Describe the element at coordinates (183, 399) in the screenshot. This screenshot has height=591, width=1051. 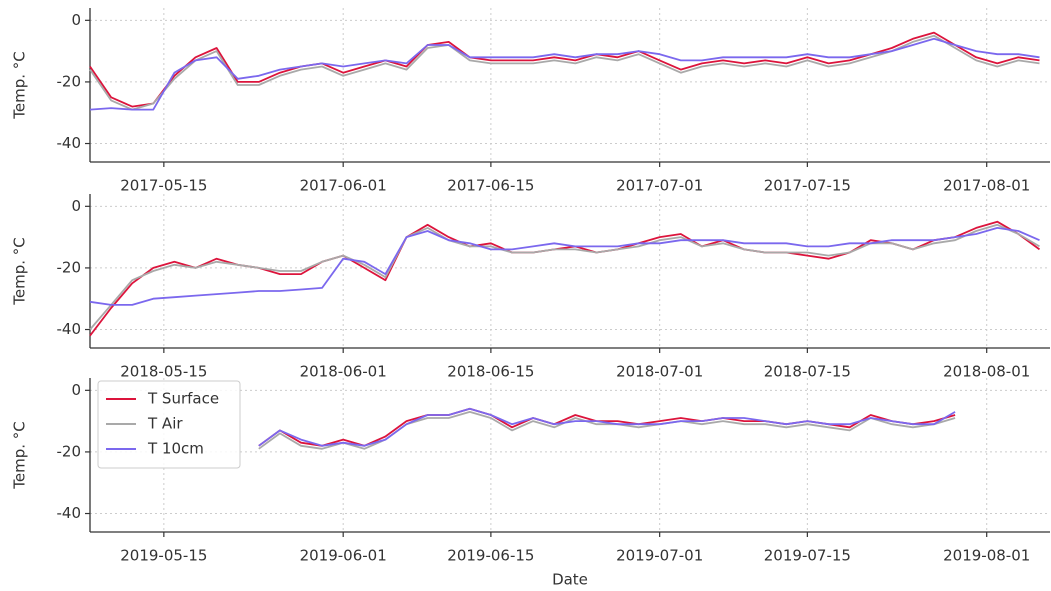
I see `legend-label: T Surface` at that location.